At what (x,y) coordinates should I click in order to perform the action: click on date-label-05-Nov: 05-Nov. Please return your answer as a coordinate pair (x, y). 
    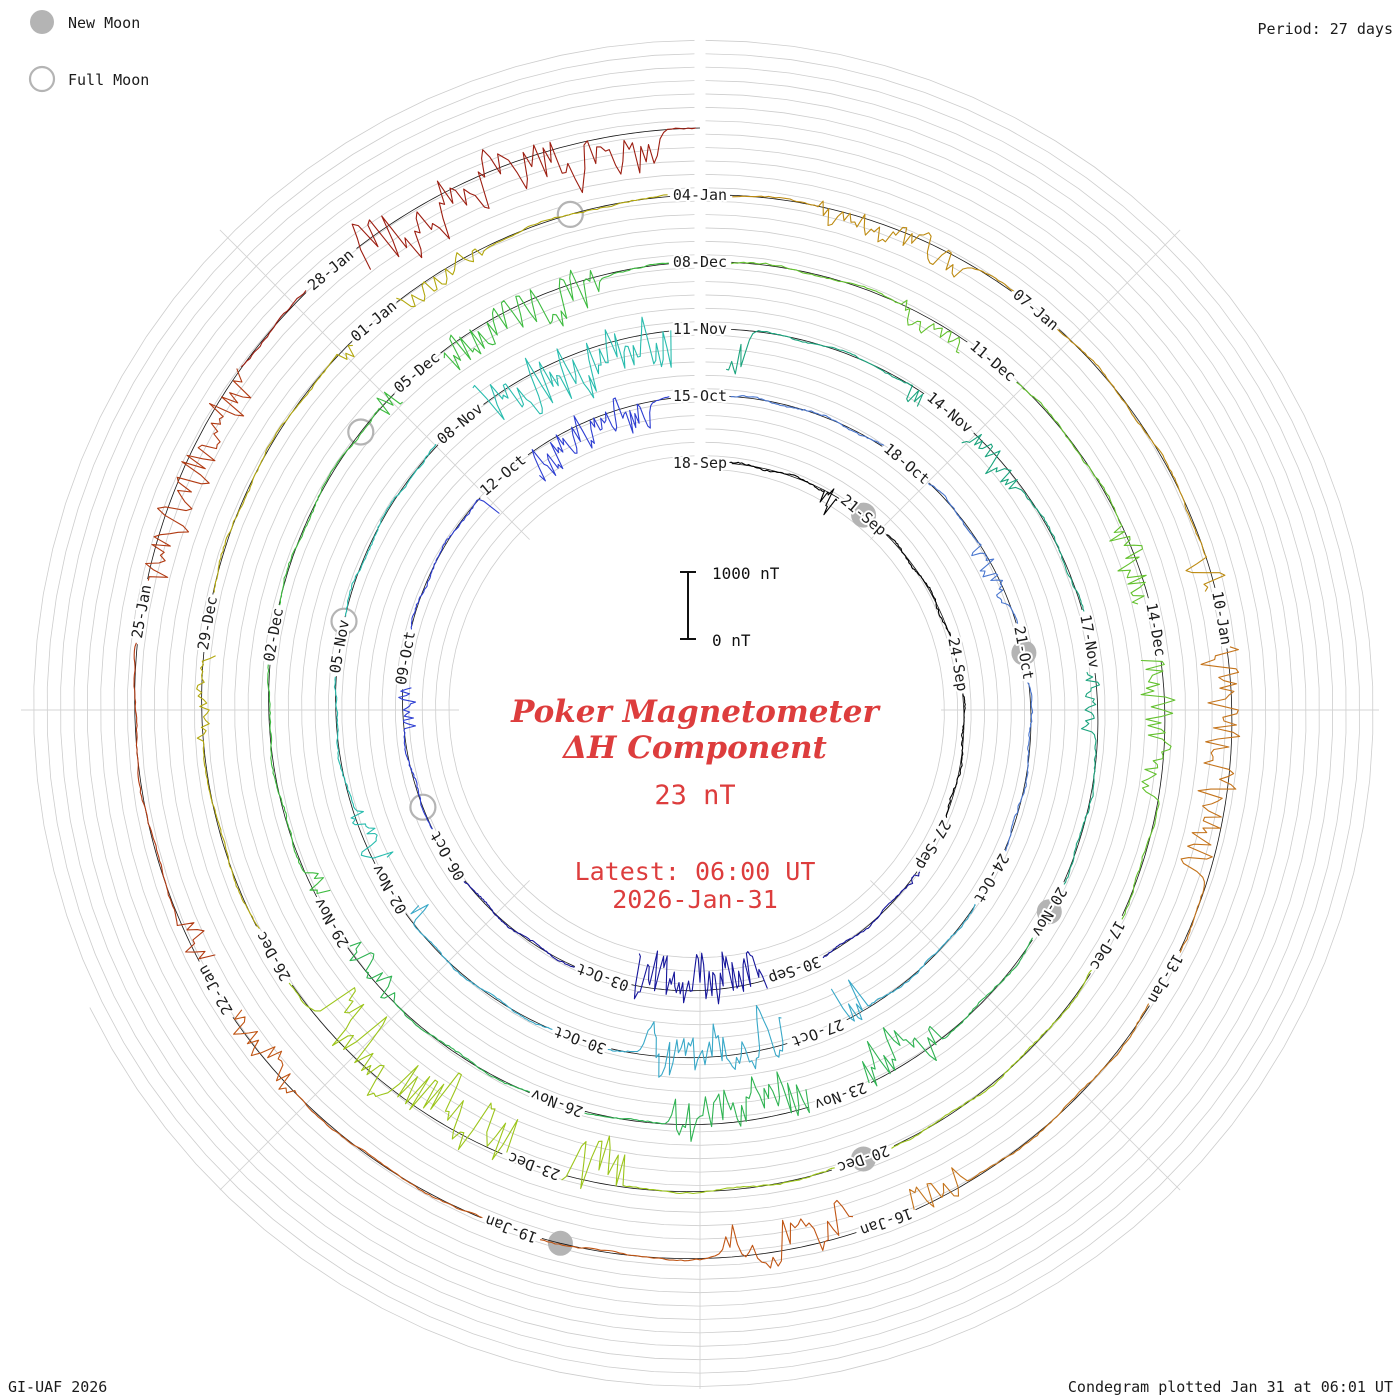
    Looking at the image, I should click on (339, 646).